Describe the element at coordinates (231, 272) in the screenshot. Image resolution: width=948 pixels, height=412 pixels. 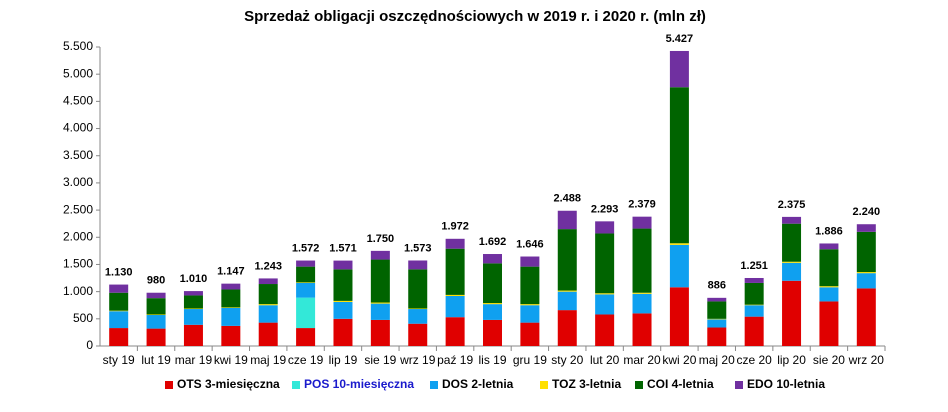
I see `total-label: 1.147` at that location.